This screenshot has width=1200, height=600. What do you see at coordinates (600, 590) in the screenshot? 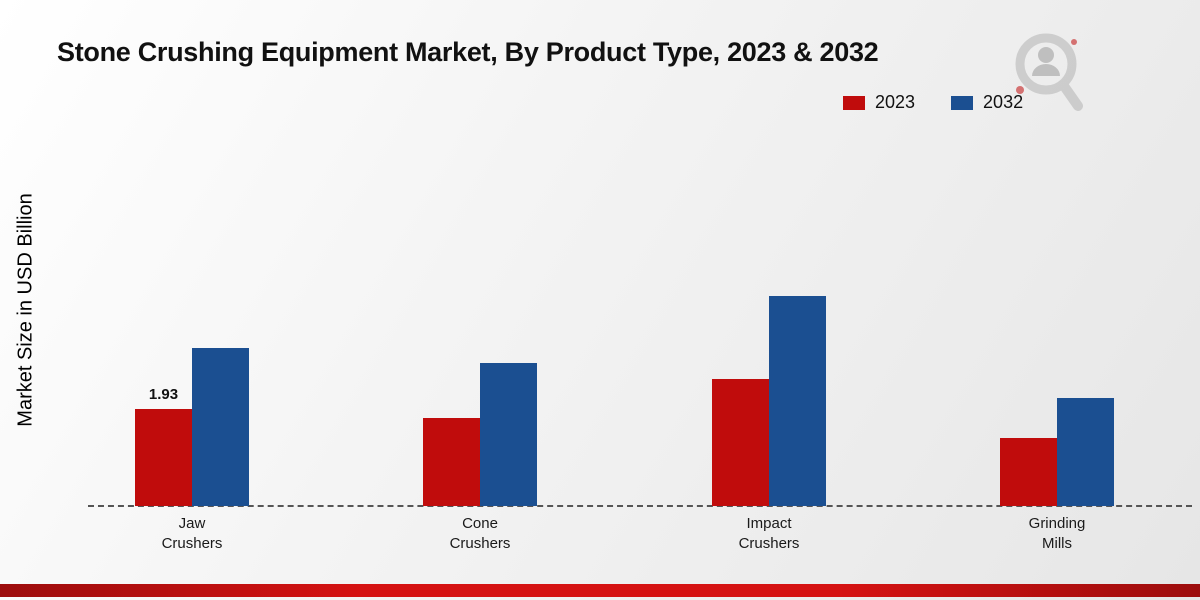
I see `footer-band` at bounding box center [600, 590].